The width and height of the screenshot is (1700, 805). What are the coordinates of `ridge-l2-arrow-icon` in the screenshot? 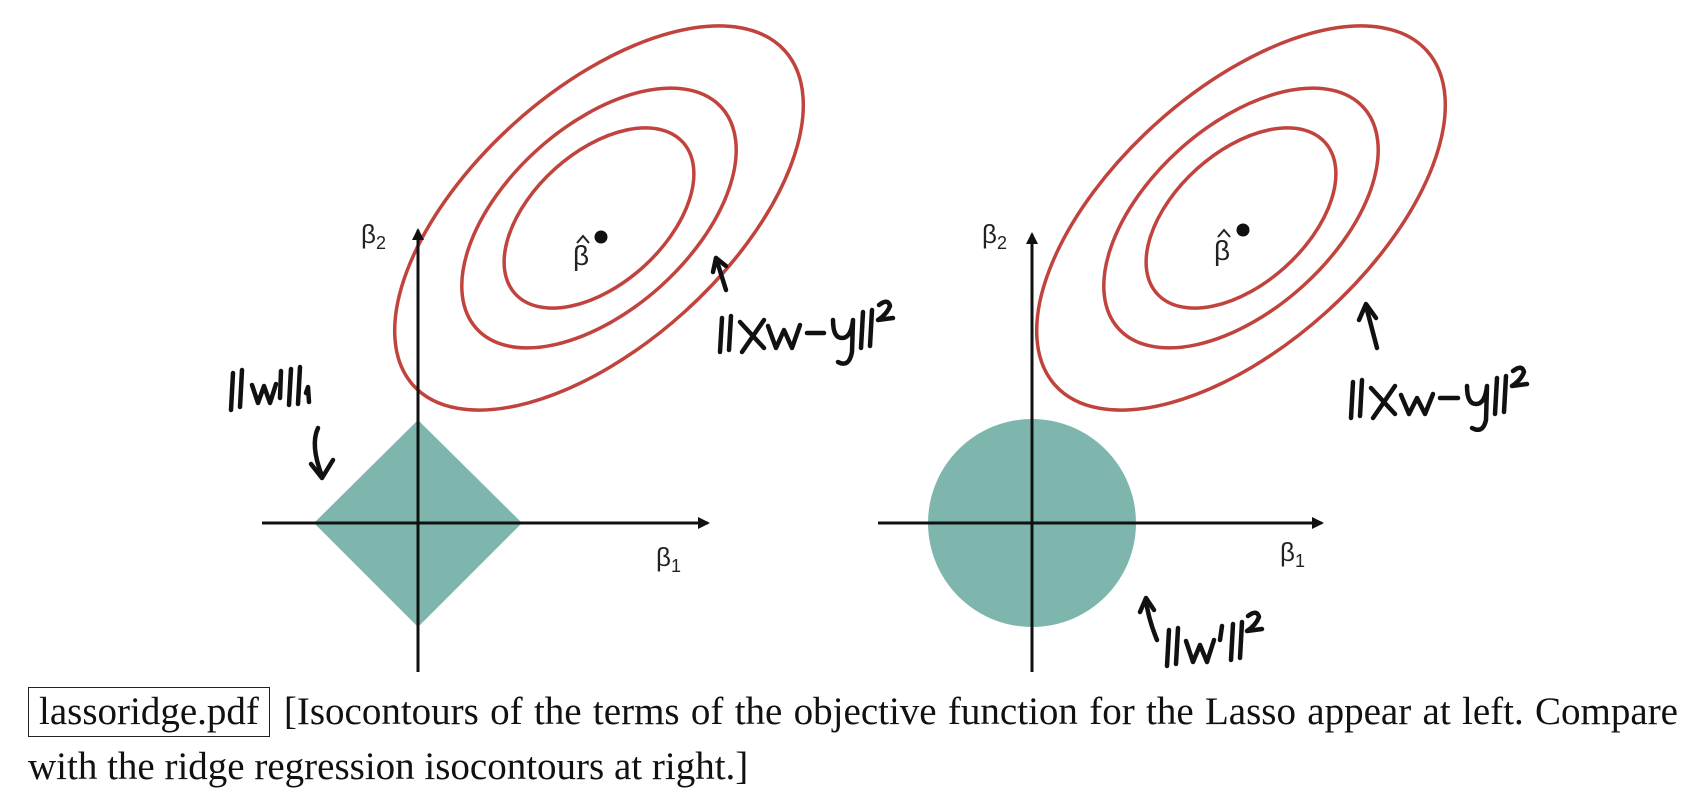 It's located at (1148, 619).